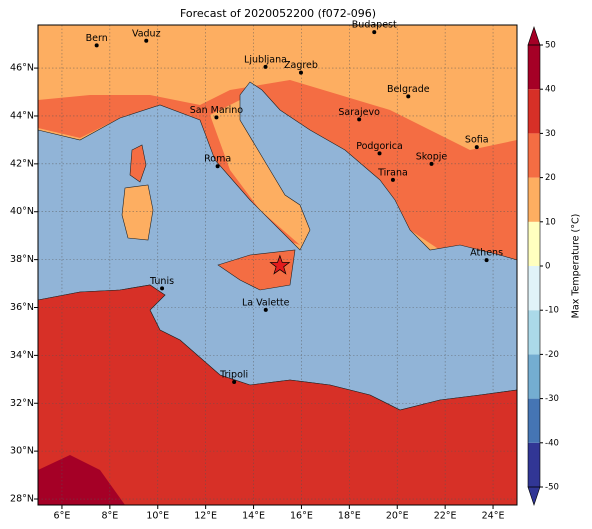 Image resolution: width=592 pixels, height=529 pixels. What do you see at coordinates (22, 259) in the screenshot?
I see `y-tick-label: 38°N` at bounding box center [22, 259].